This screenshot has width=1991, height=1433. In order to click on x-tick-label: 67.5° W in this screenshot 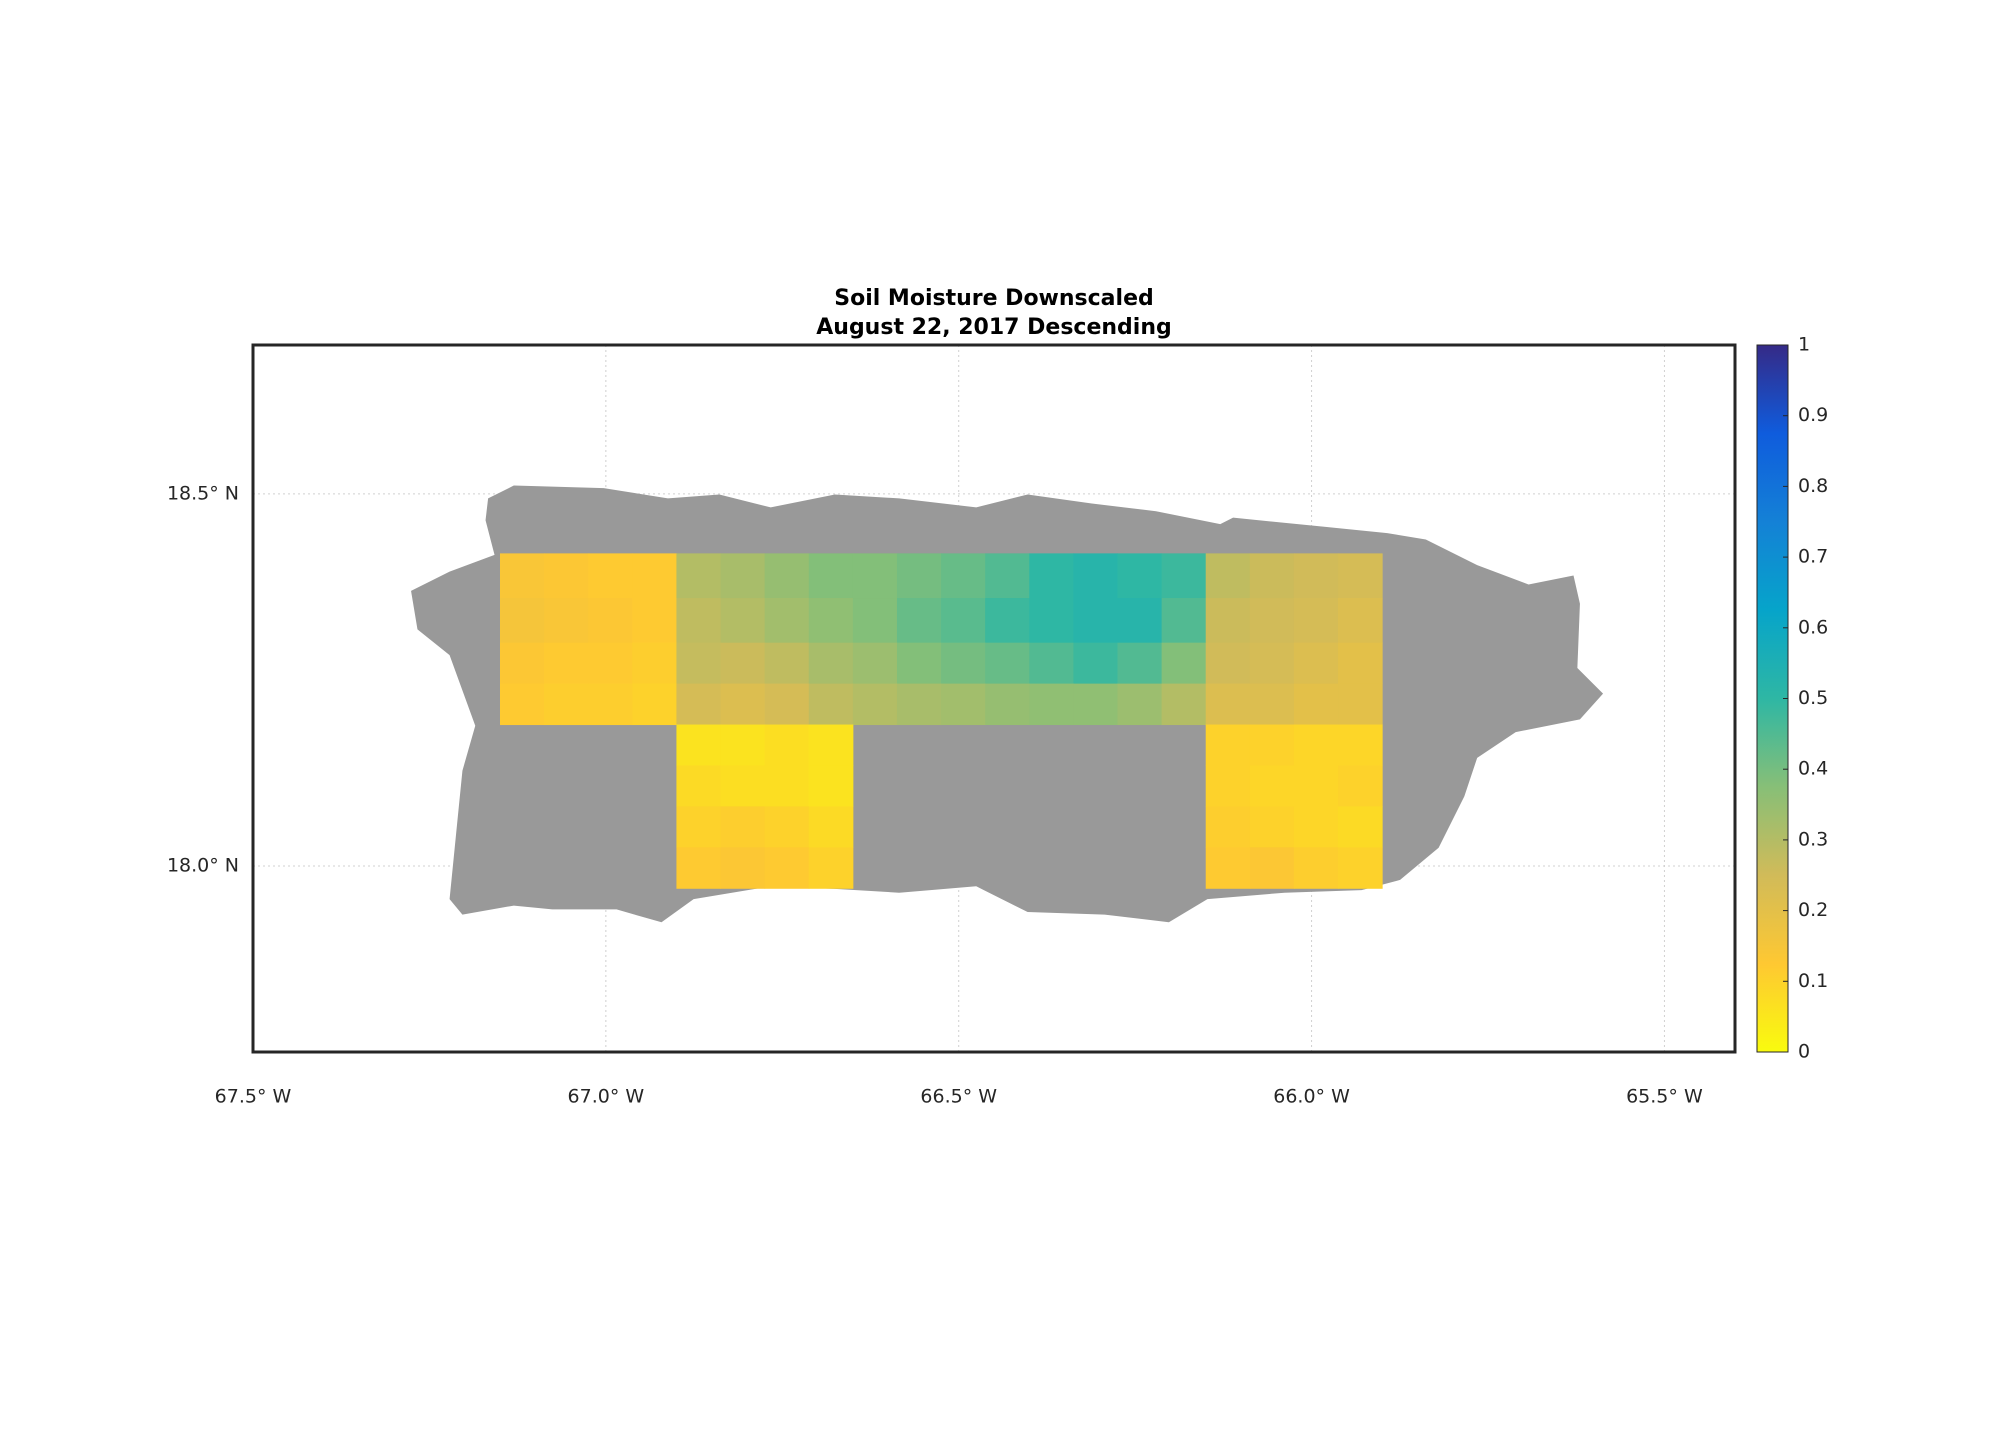, I will do `click(253, 1097)`.